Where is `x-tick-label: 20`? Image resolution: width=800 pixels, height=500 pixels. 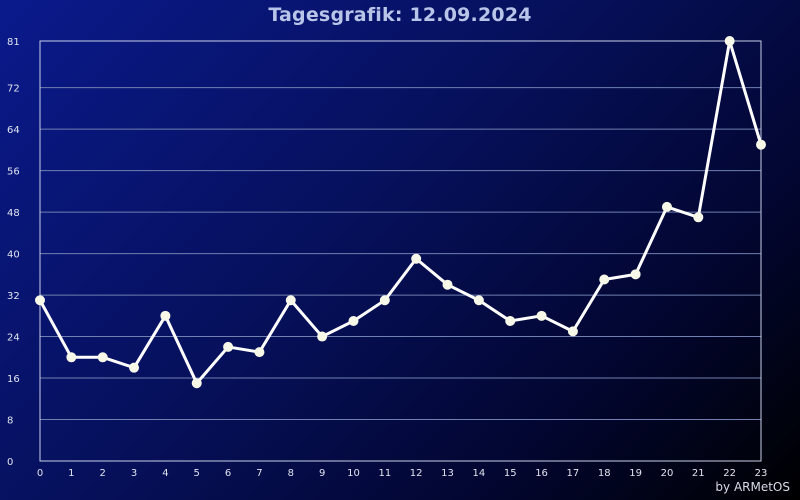 x-tick-label: 20 is located at coordinates (667, 473).